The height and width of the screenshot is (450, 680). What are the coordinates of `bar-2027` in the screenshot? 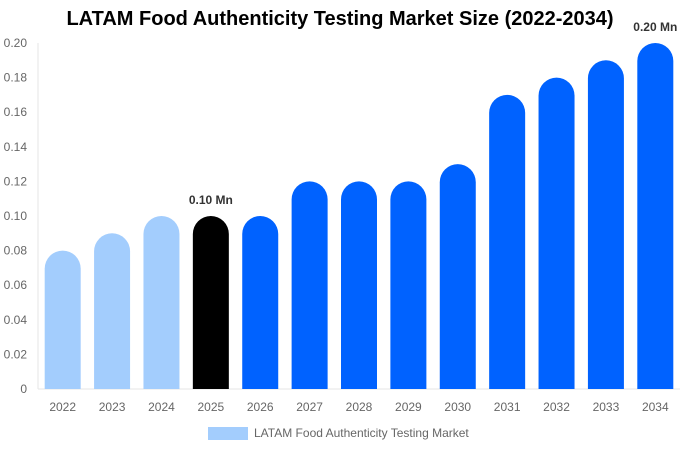 It's located at (309, 285).